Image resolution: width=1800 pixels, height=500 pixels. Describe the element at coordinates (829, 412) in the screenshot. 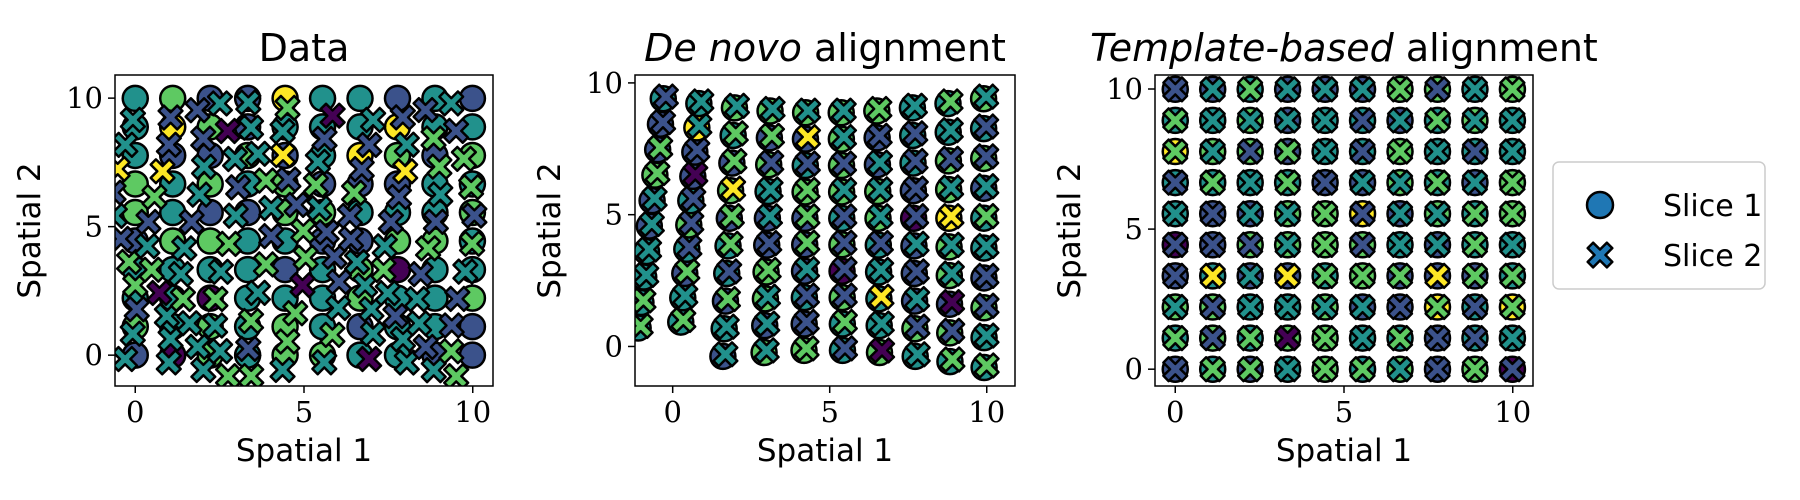

I see `x-tick-label: 5` at that location.